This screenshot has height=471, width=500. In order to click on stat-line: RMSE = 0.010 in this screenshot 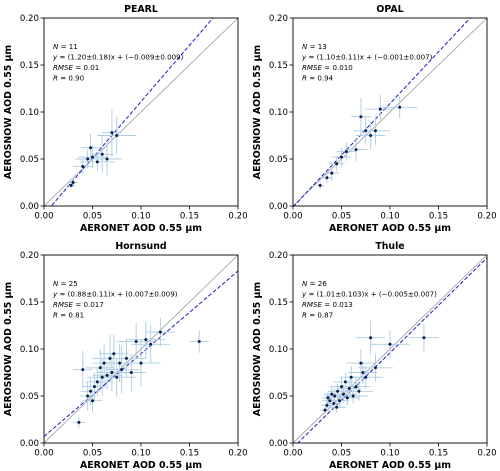, I will do `click(327, 67)`.